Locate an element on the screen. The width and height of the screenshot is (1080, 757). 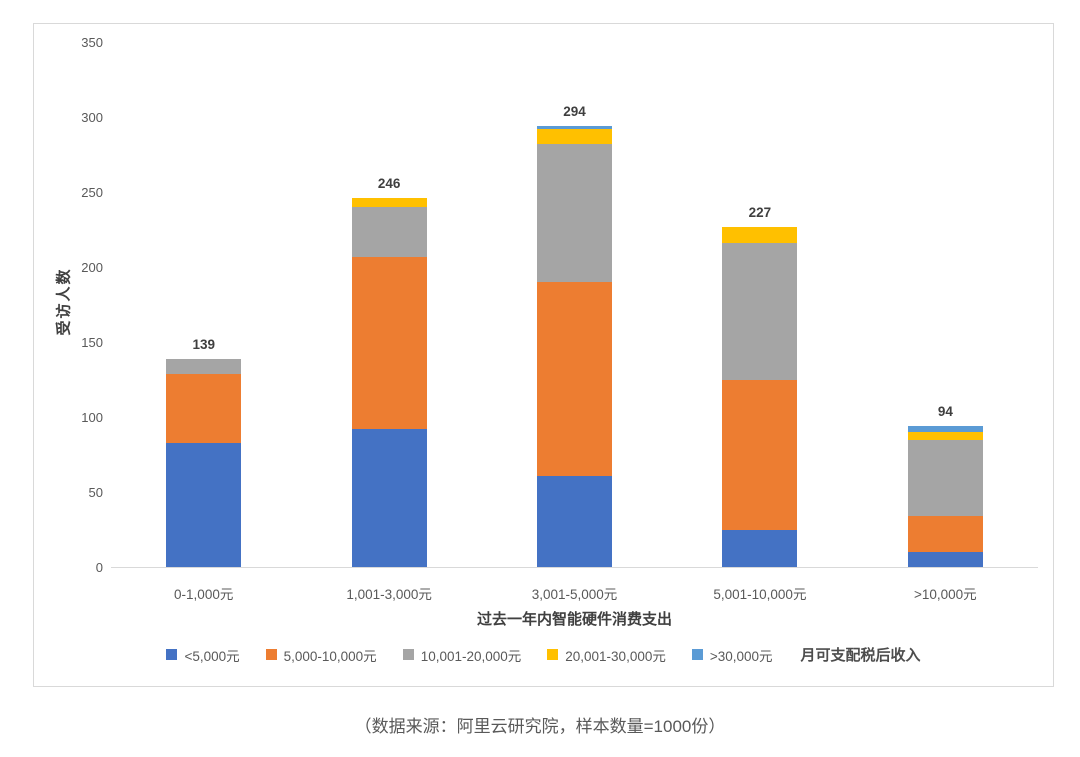
legend-item: 5,000-10,000元 is located at coordinates (321, 655).